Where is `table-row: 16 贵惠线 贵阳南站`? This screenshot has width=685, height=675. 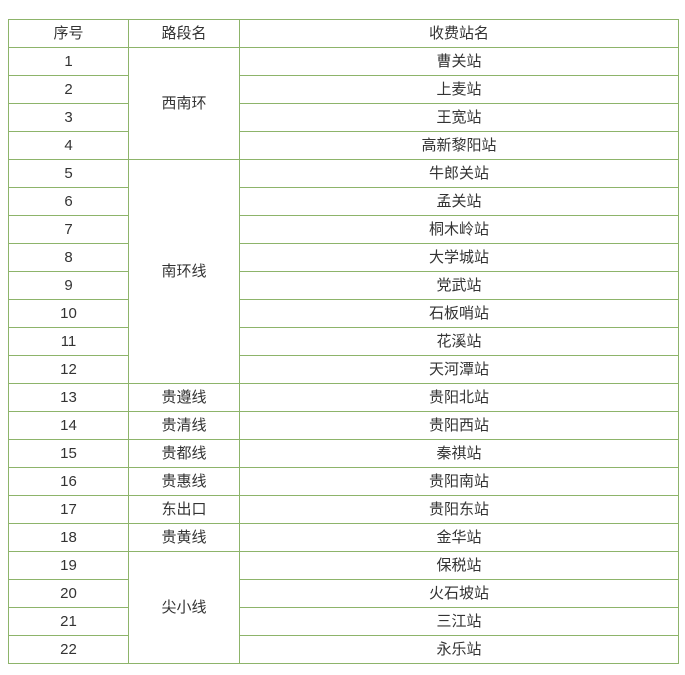 table-row: 16 贵惠线 贵阳南站 is located at coordinates (343, 481).